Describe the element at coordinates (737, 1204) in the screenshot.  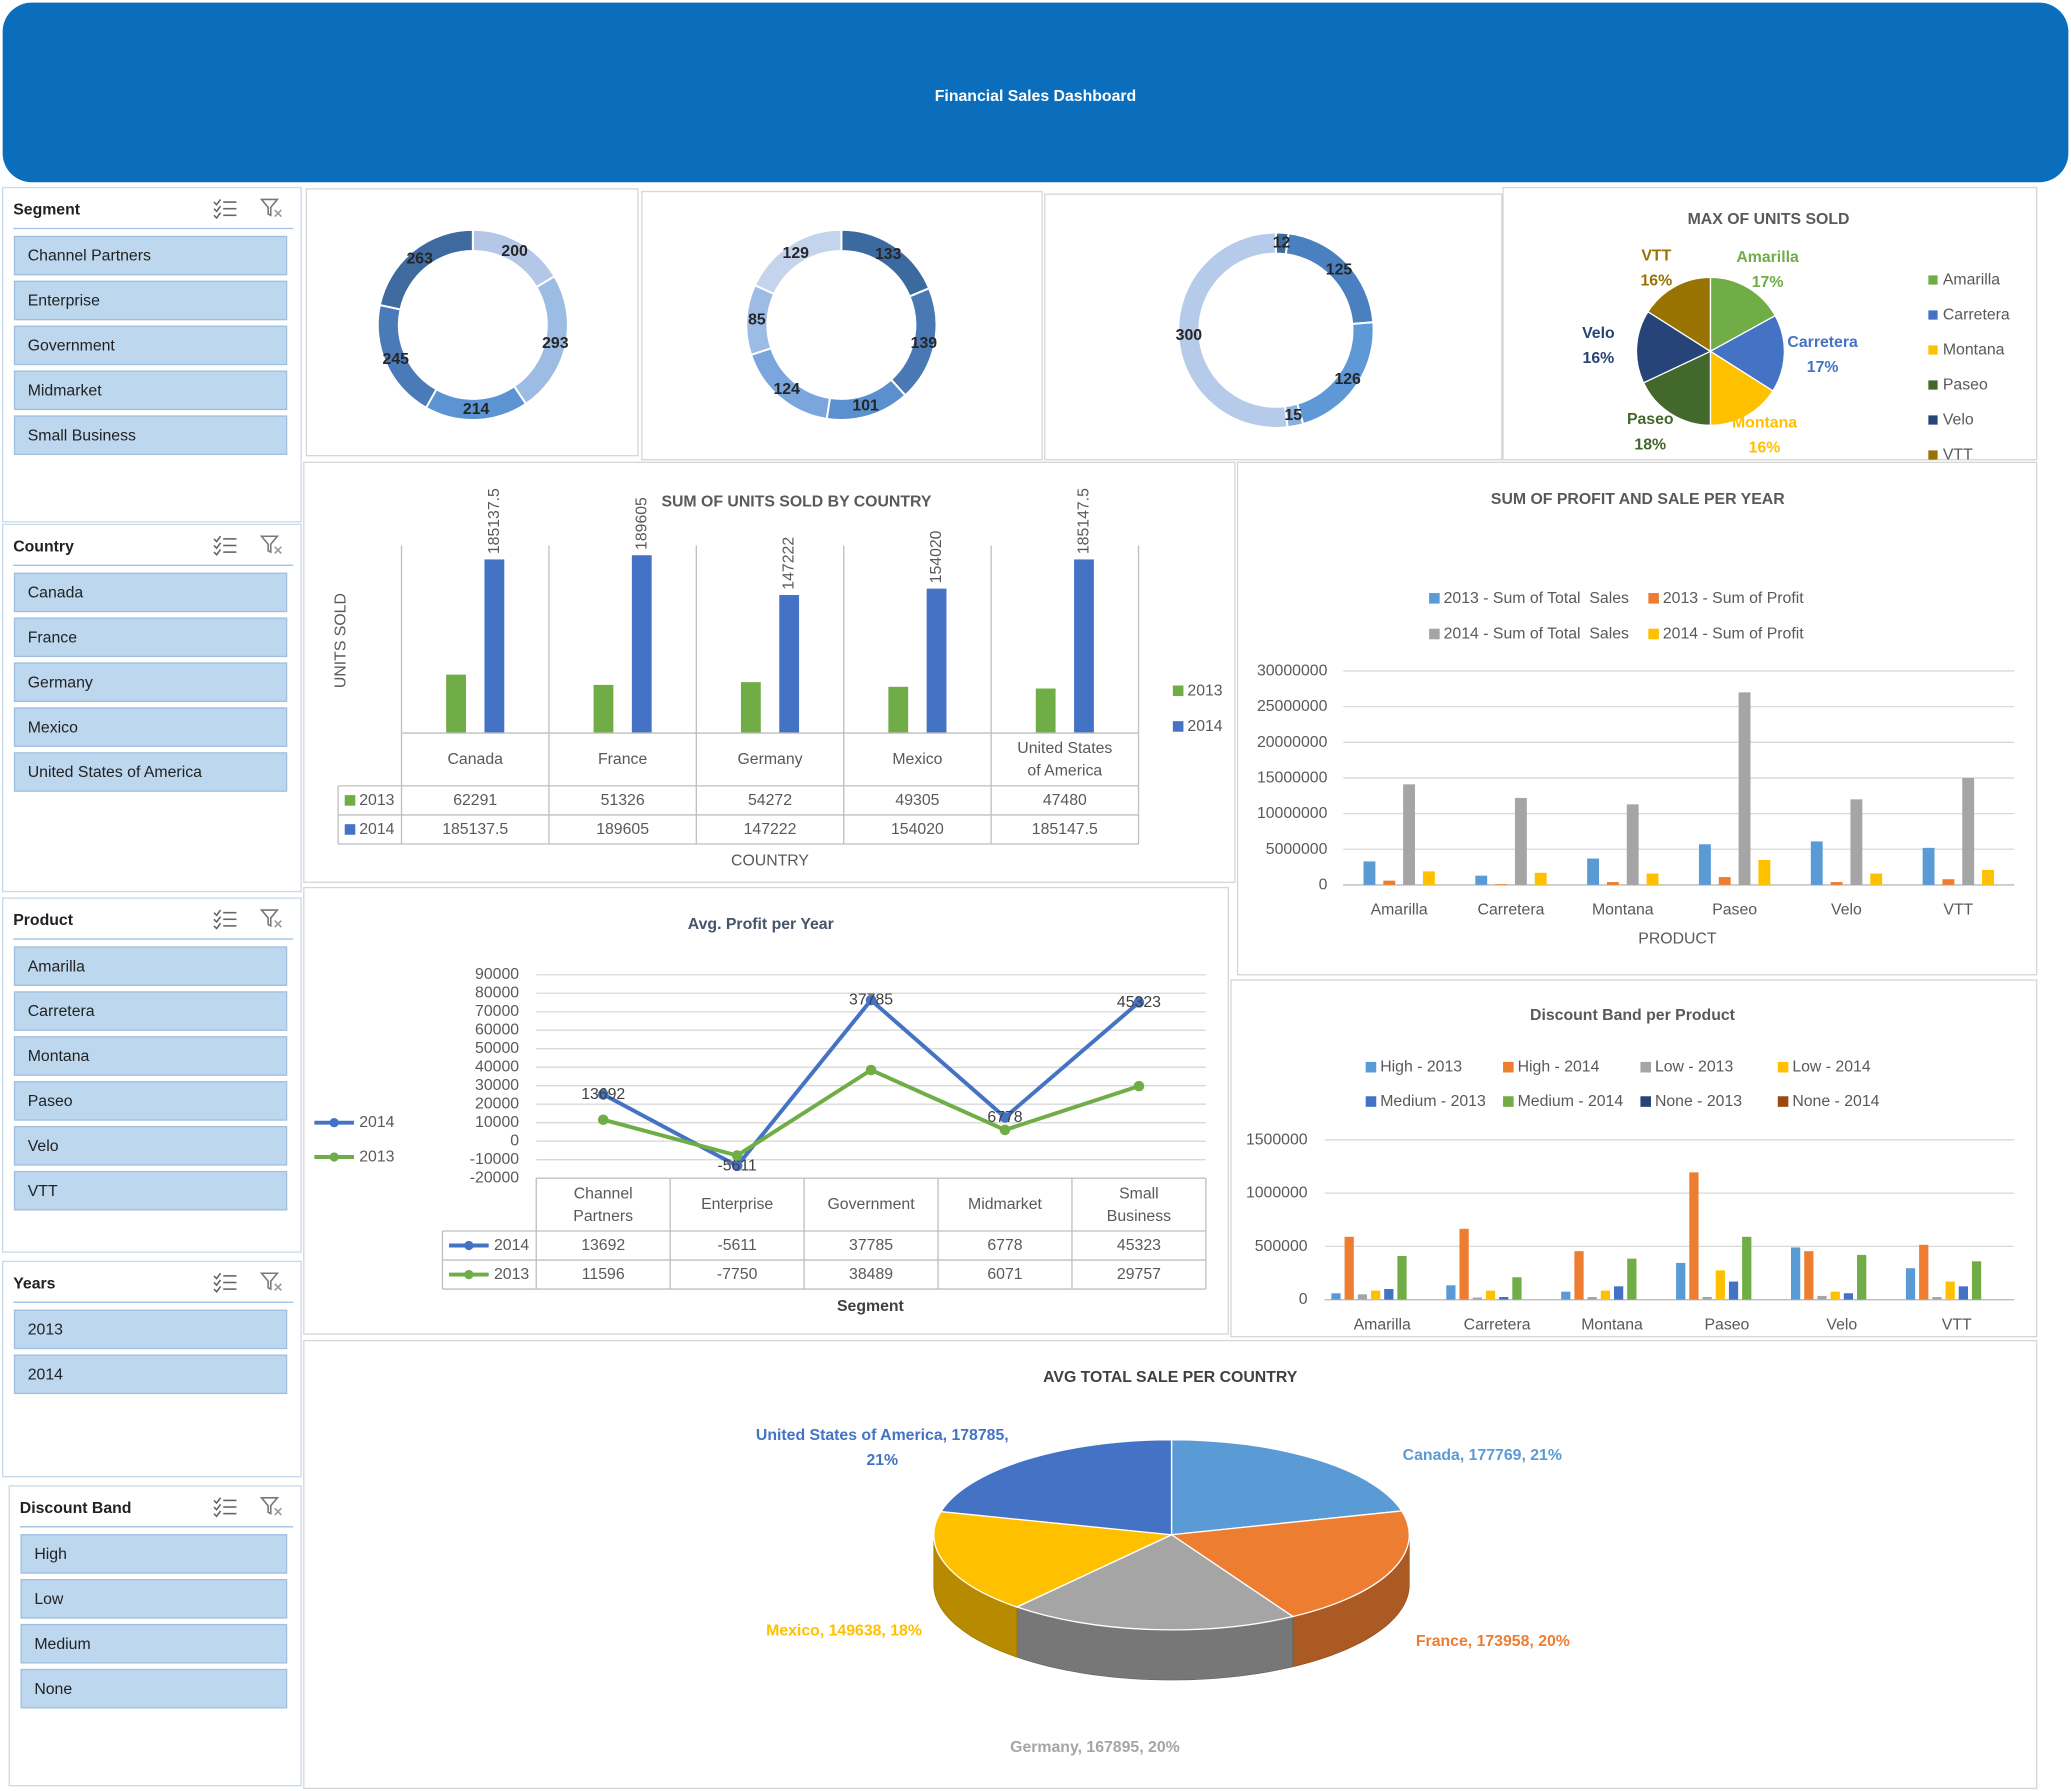
I see `x-tick-label: Enterprise` at that location.